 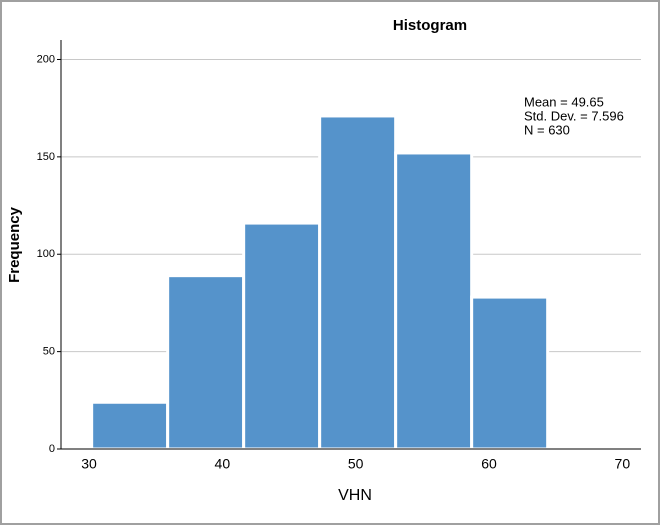 I want to click on x-tick-label: 50, so click(x=356, y=464).